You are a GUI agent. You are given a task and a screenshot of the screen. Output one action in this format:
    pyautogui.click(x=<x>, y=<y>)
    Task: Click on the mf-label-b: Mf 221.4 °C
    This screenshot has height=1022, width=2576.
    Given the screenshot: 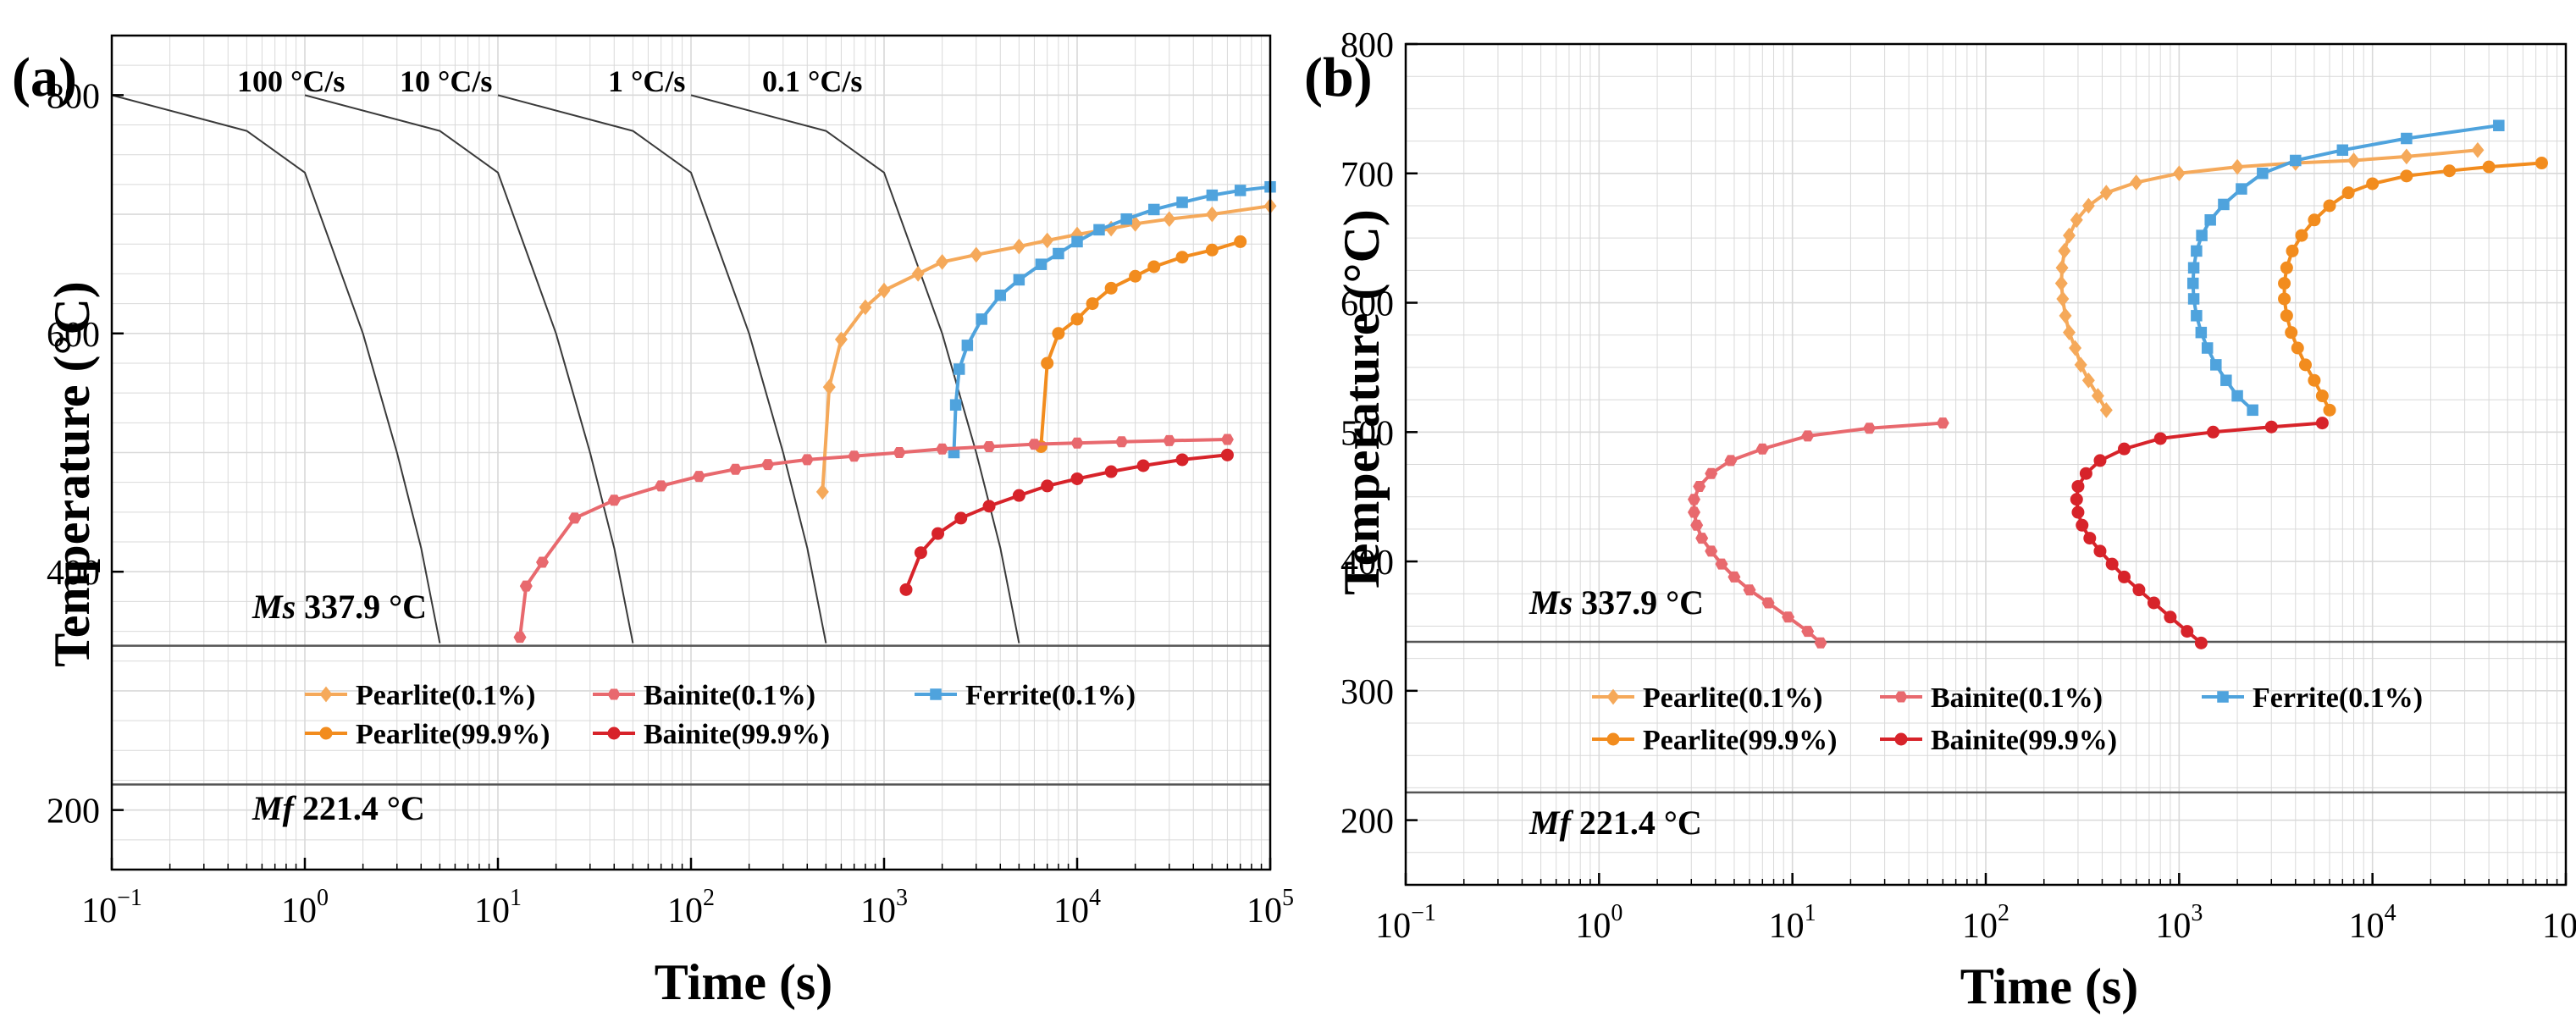 What is the action you would take?
    pyautogui.click(x=1615, y=823)
    